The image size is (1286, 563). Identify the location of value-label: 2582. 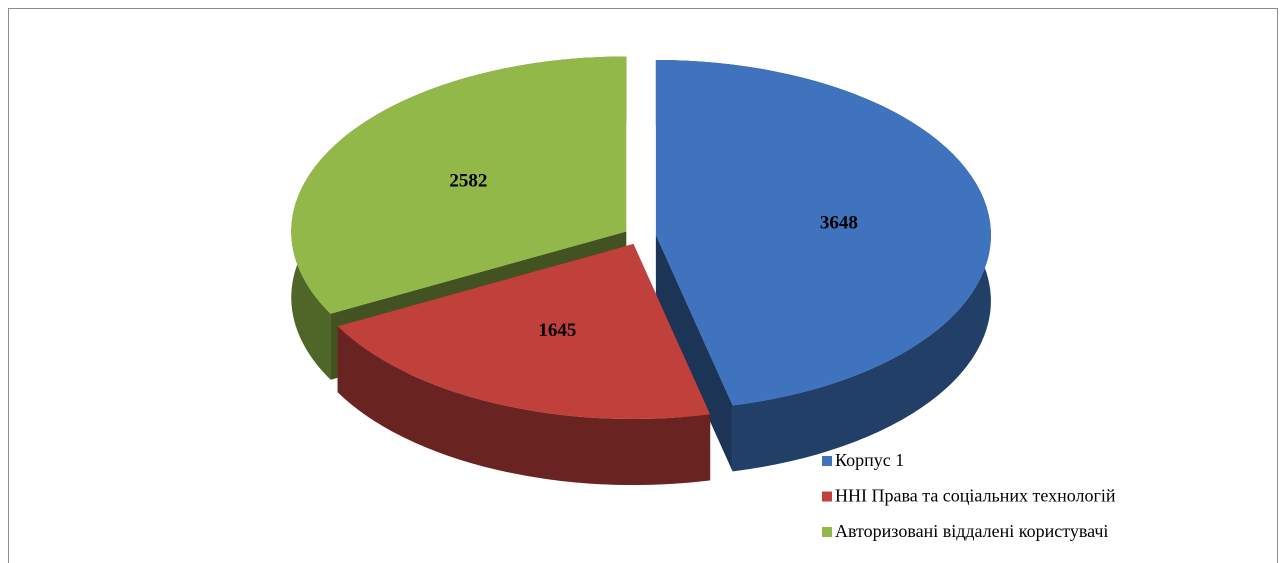
(468, 180).